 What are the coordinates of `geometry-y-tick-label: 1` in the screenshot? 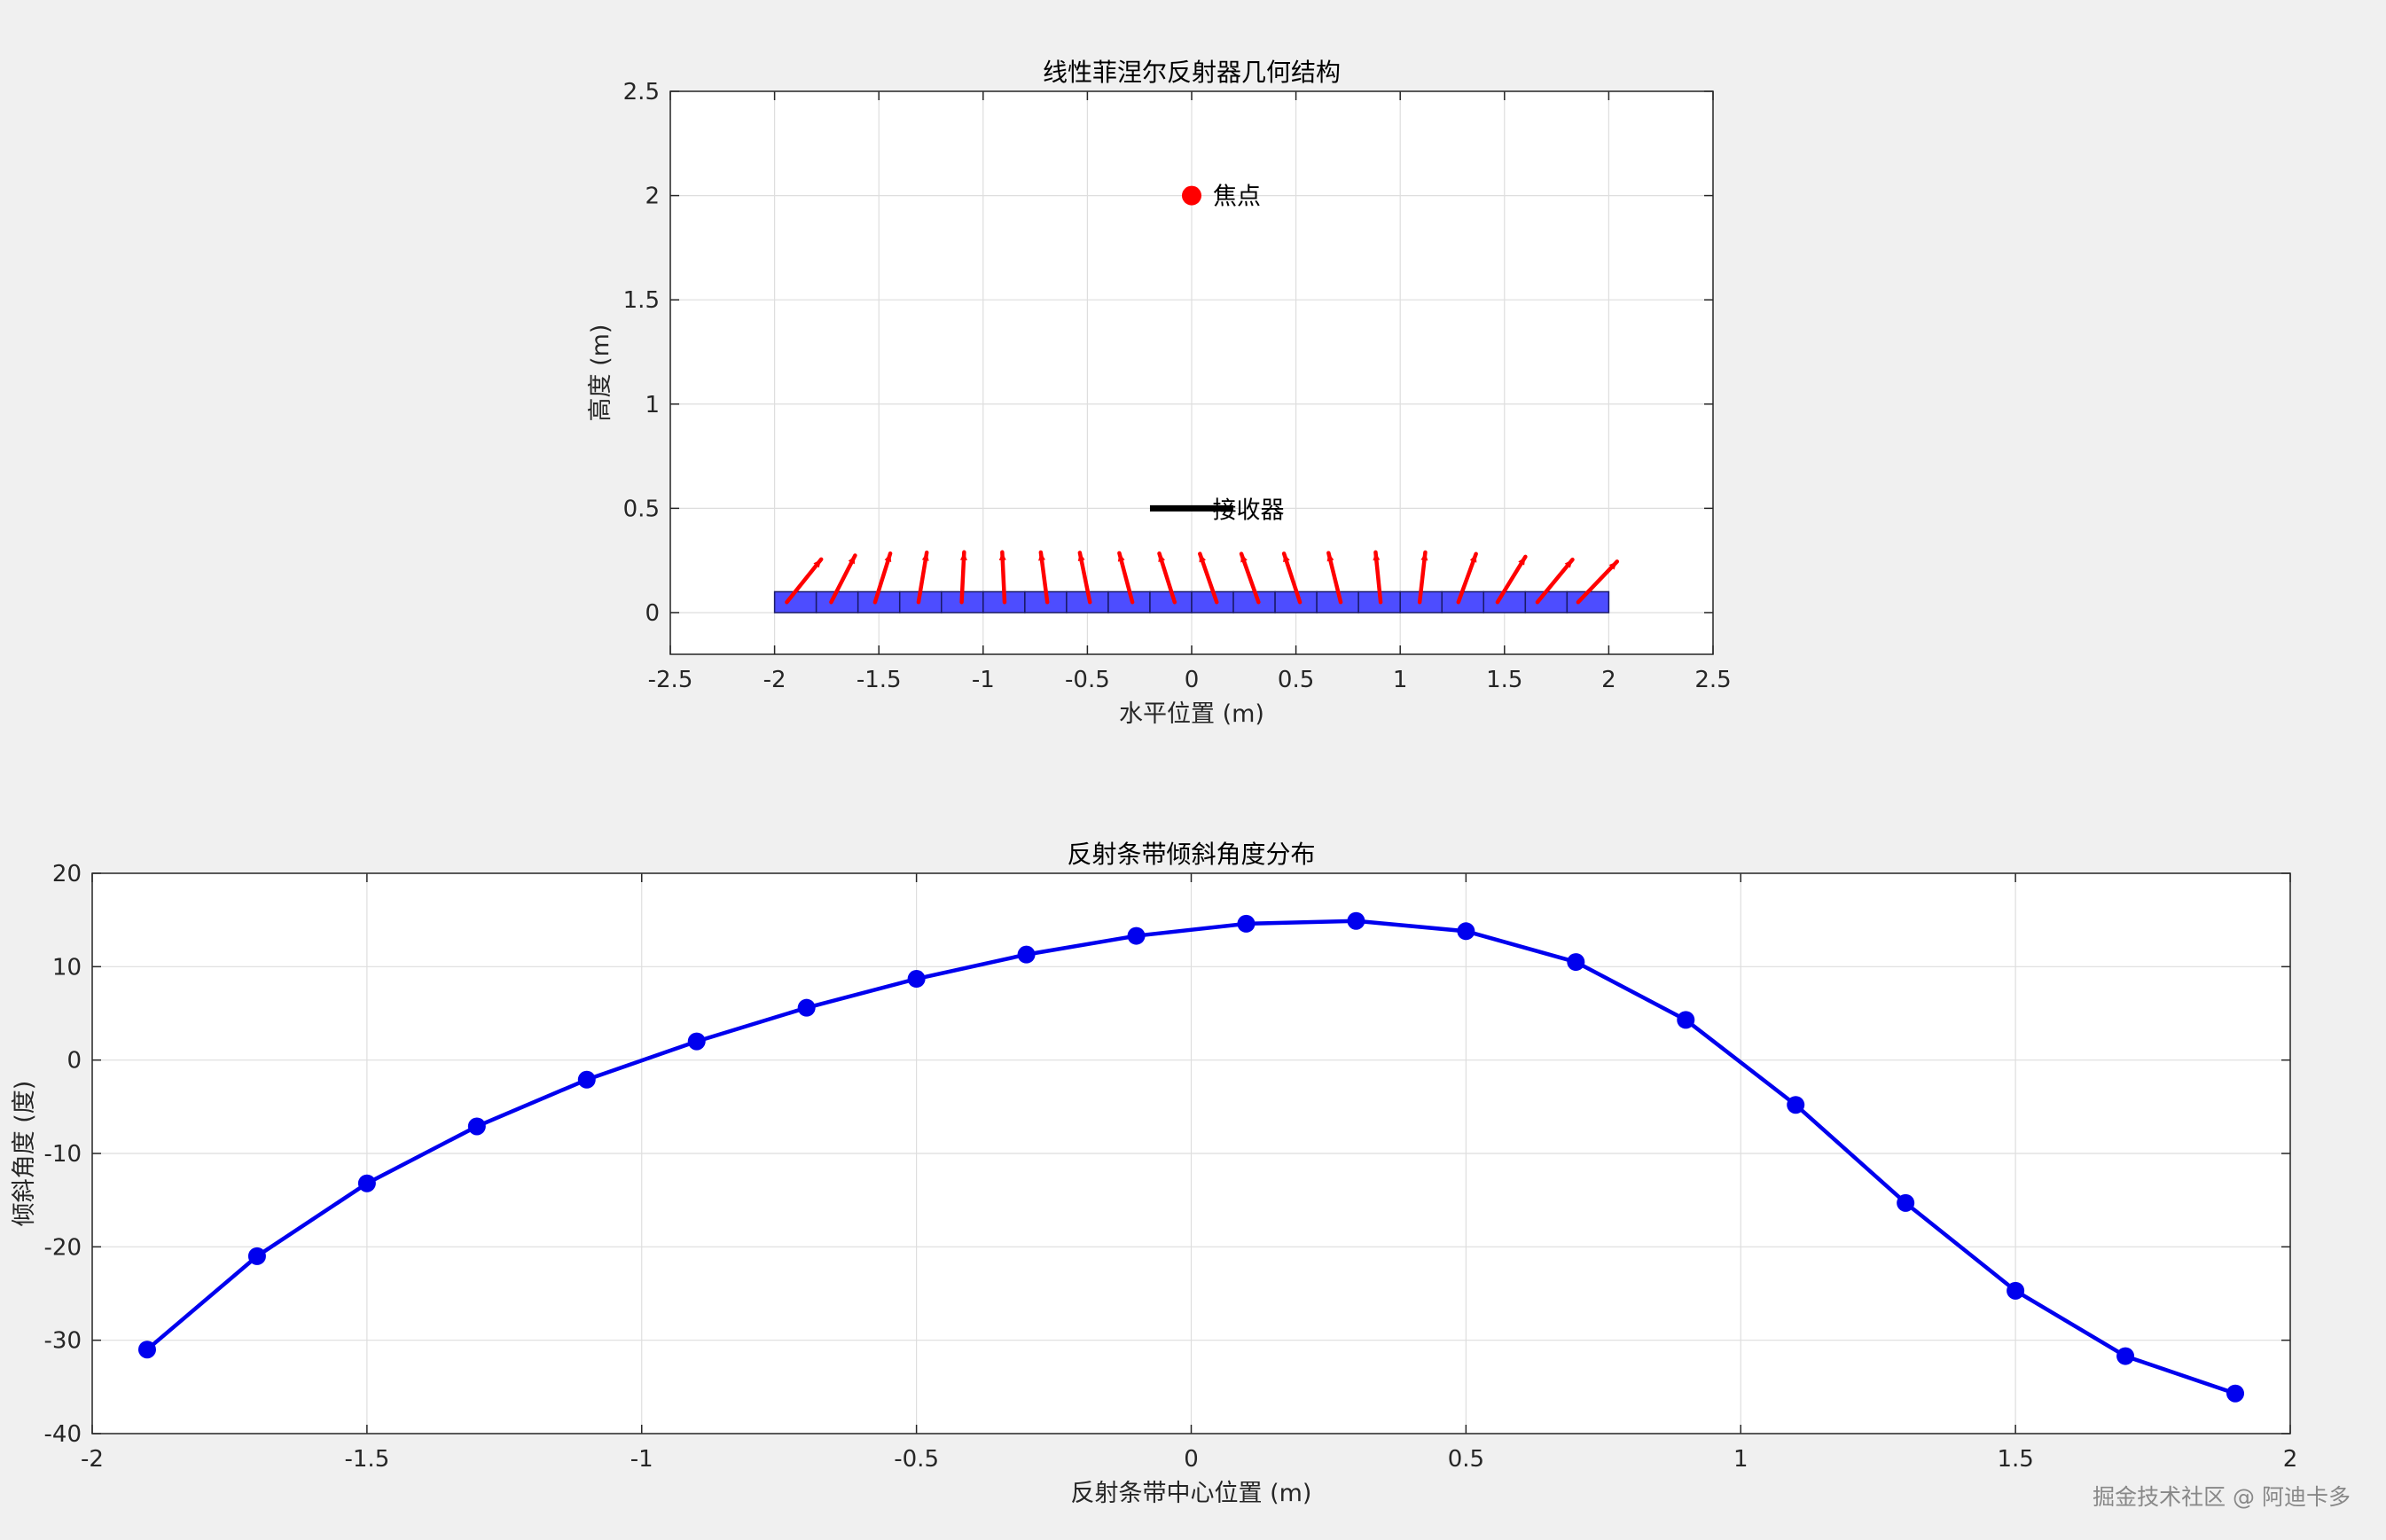 It's located at (652, 405).